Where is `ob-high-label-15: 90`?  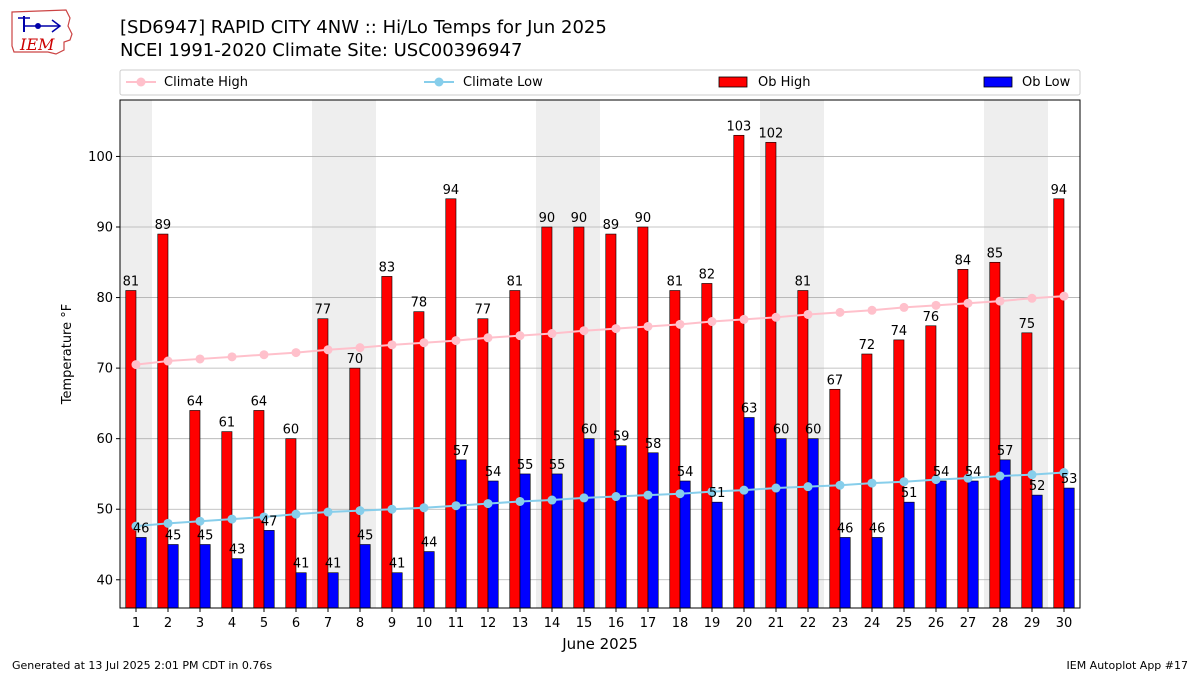
ob-high-label-15: 90 is located at coordinates (579, 218).